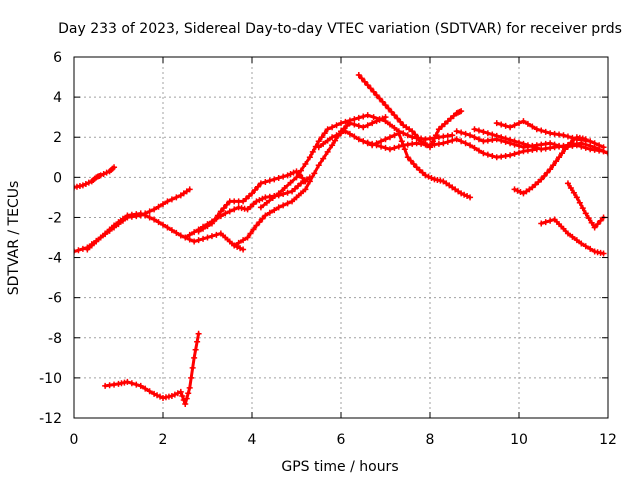 The image size is (640, 480). What do you see at coordinates (252, 440) in the screenshot?
I see `x-tick-label: 4` at bounding box center [252, 440].